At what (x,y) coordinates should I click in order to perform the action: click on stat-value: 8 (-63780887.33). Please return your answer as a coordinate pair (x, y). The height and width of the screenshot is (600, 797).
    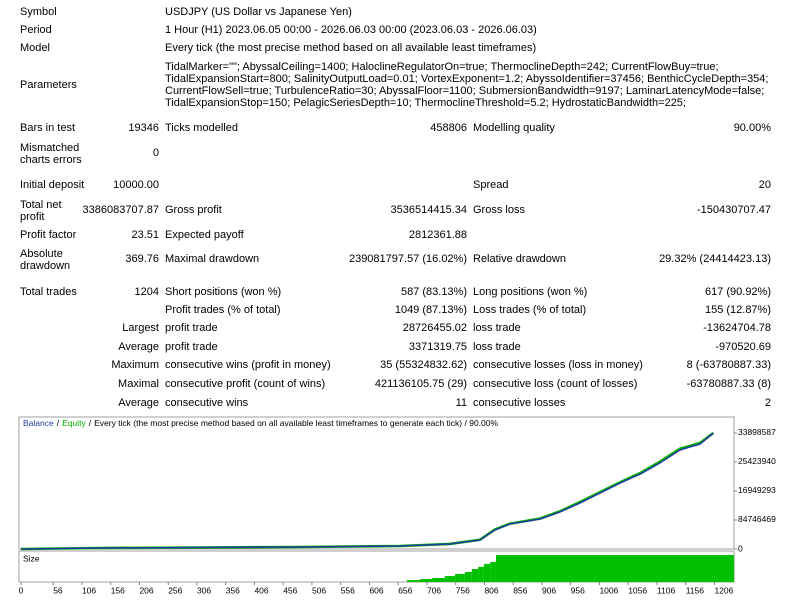
    Looking at the image, I should click on (728, 365).